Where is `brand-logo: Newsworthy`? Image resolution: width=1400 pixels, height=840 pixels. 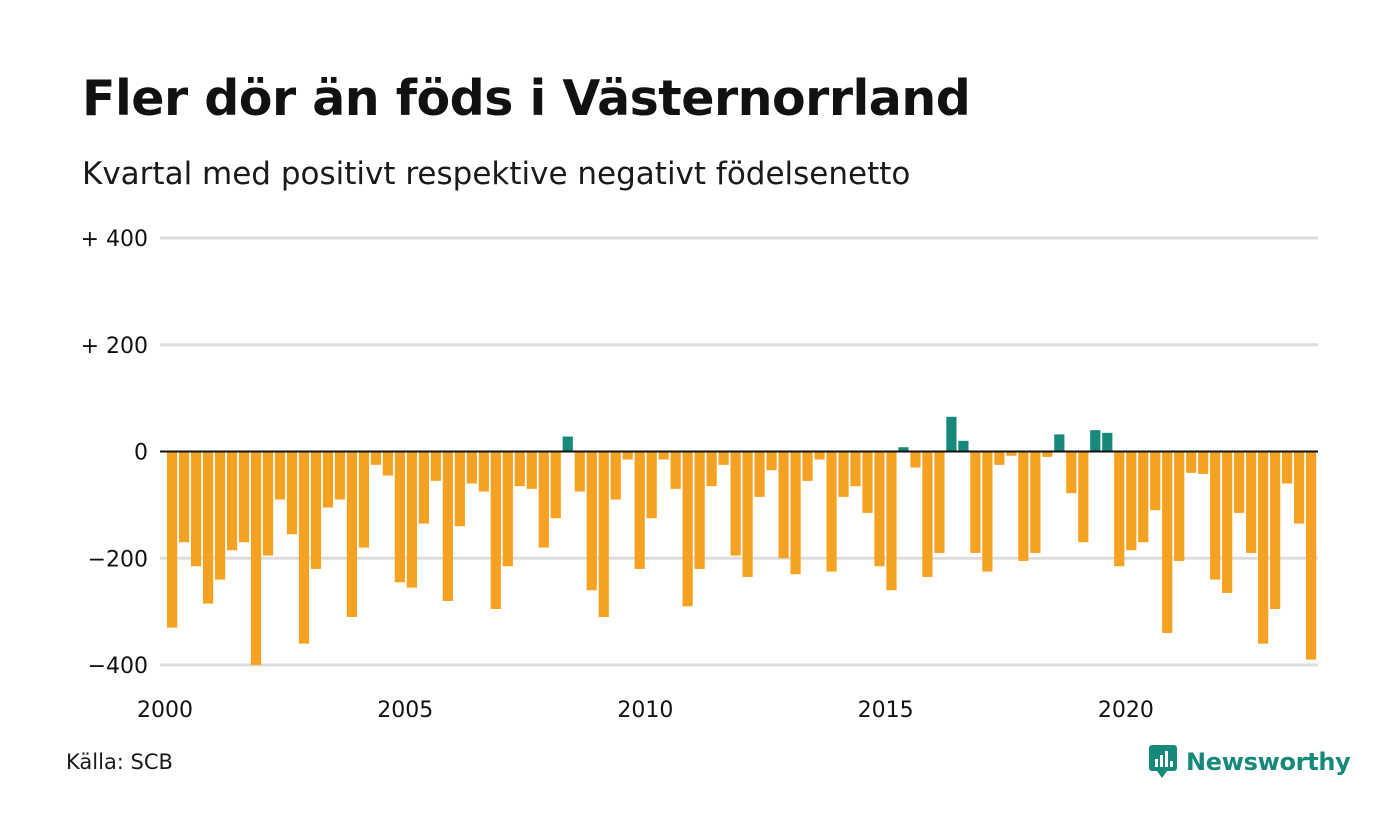
brand-logo: Newsworthy is located at coordinates (1249, 762).